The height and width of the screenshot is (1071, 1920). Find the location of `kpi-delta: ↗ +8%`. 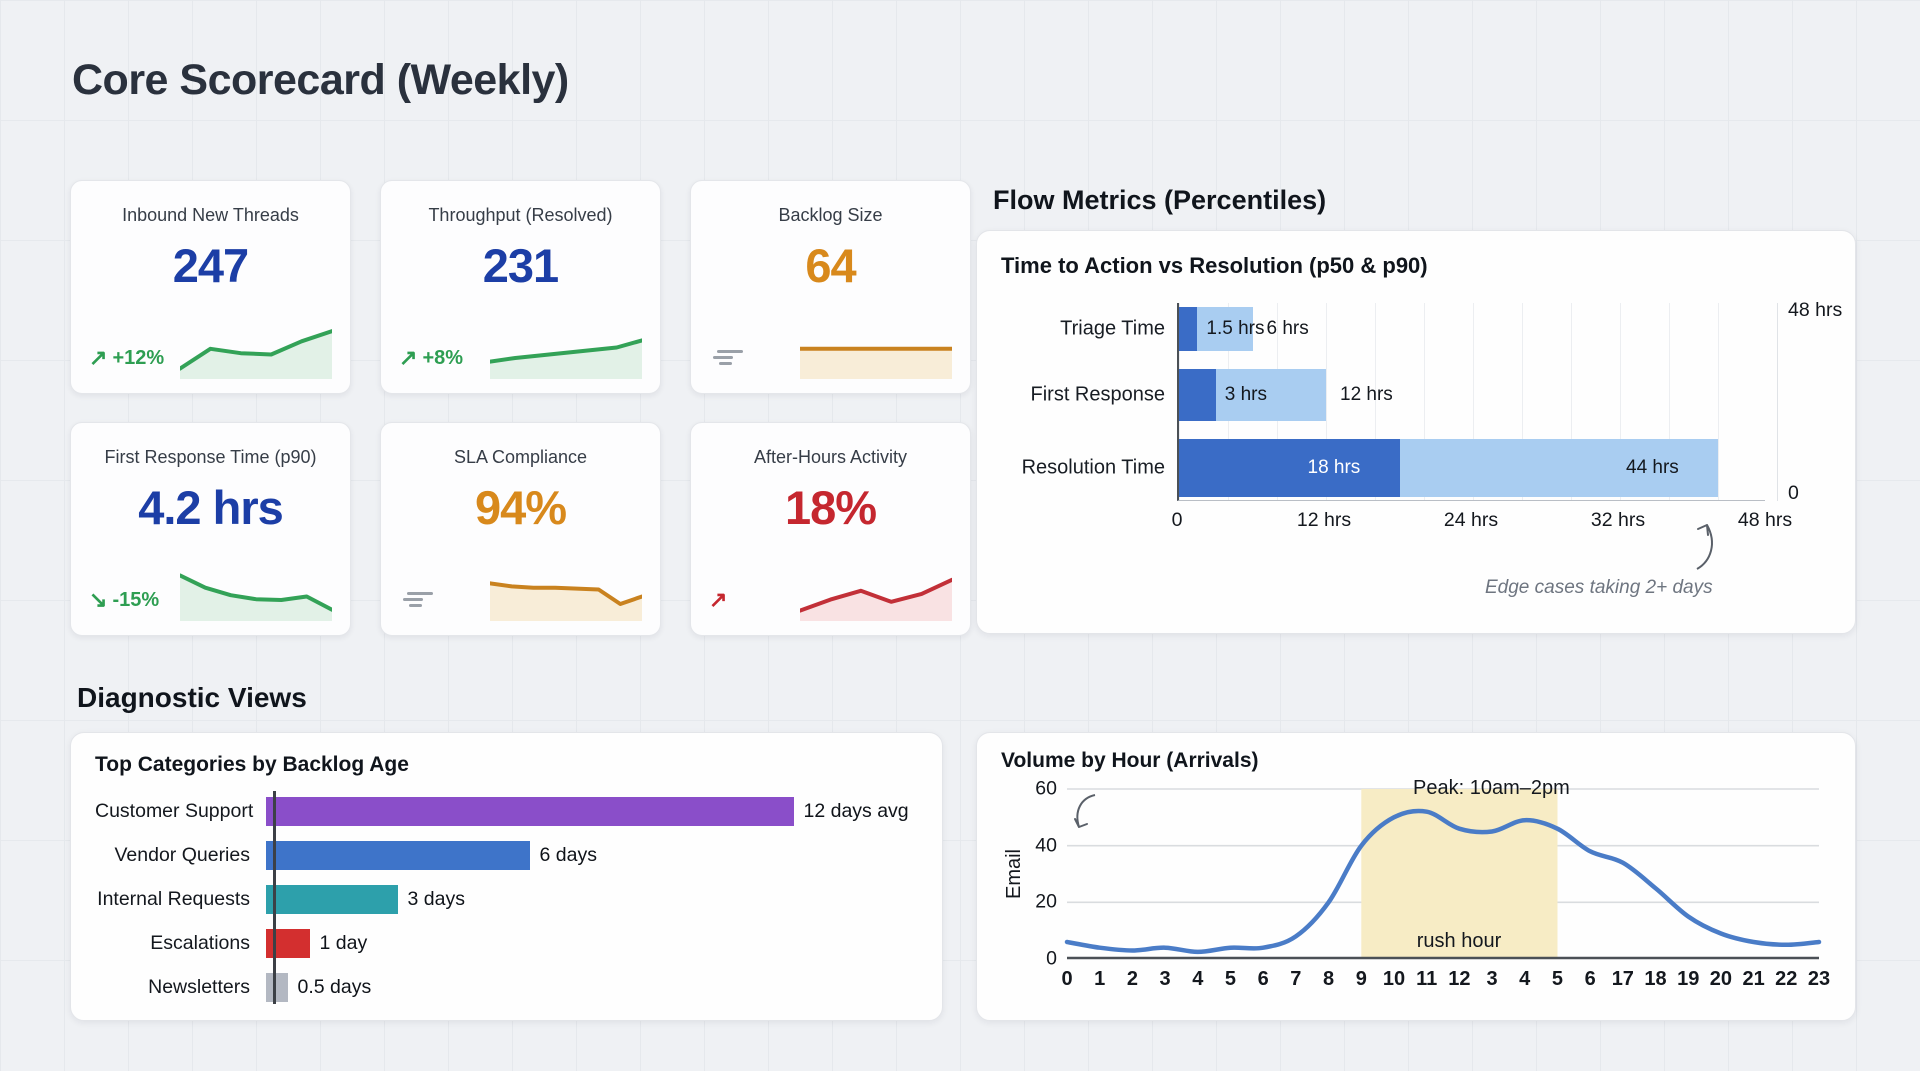

kpi-delta: ↗ +8% is located at coordinates (431, 362).